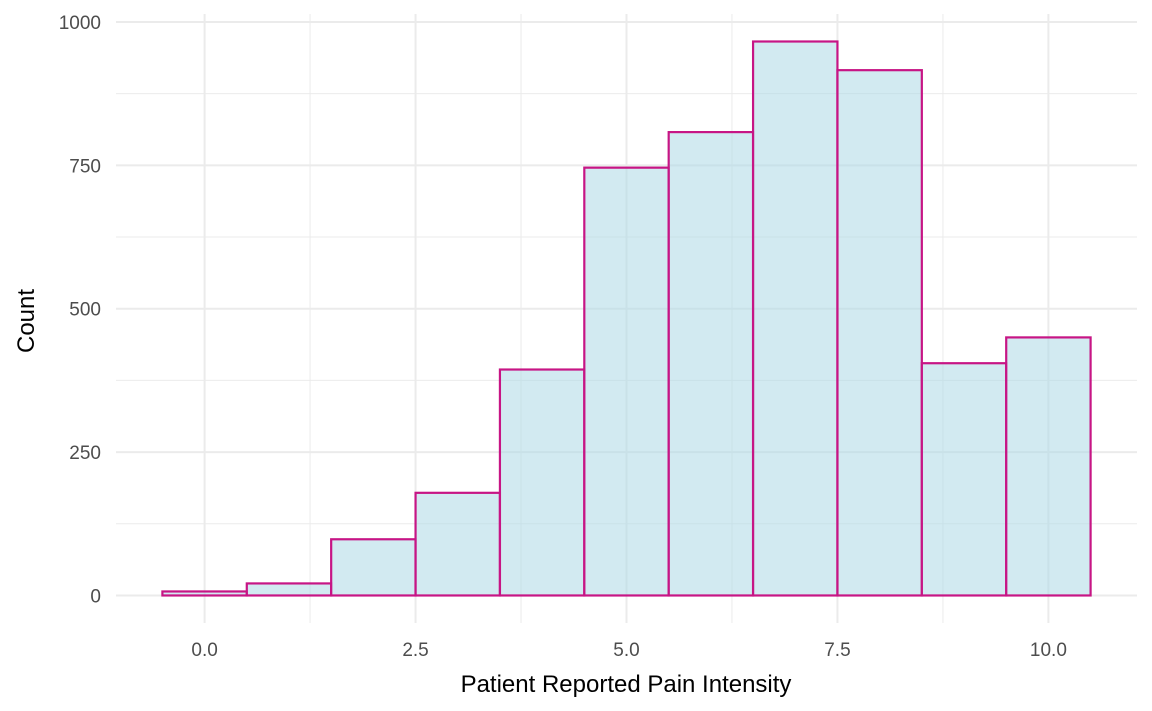 The image size is (1152, 711). Describe the element at coordinates (837, 650) in the screenshot. I see `x-tick-label: 7.5` at that location.